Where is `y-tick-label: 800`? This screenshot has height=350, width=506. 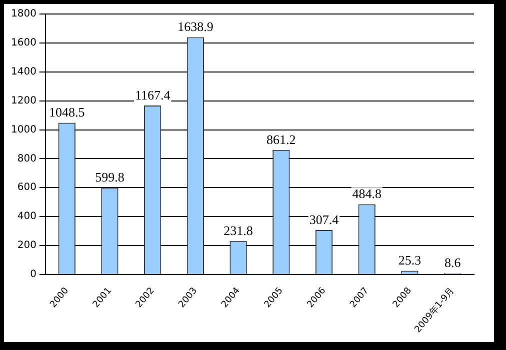 y-tick-label: 800 is located at coordinates (26, 158).